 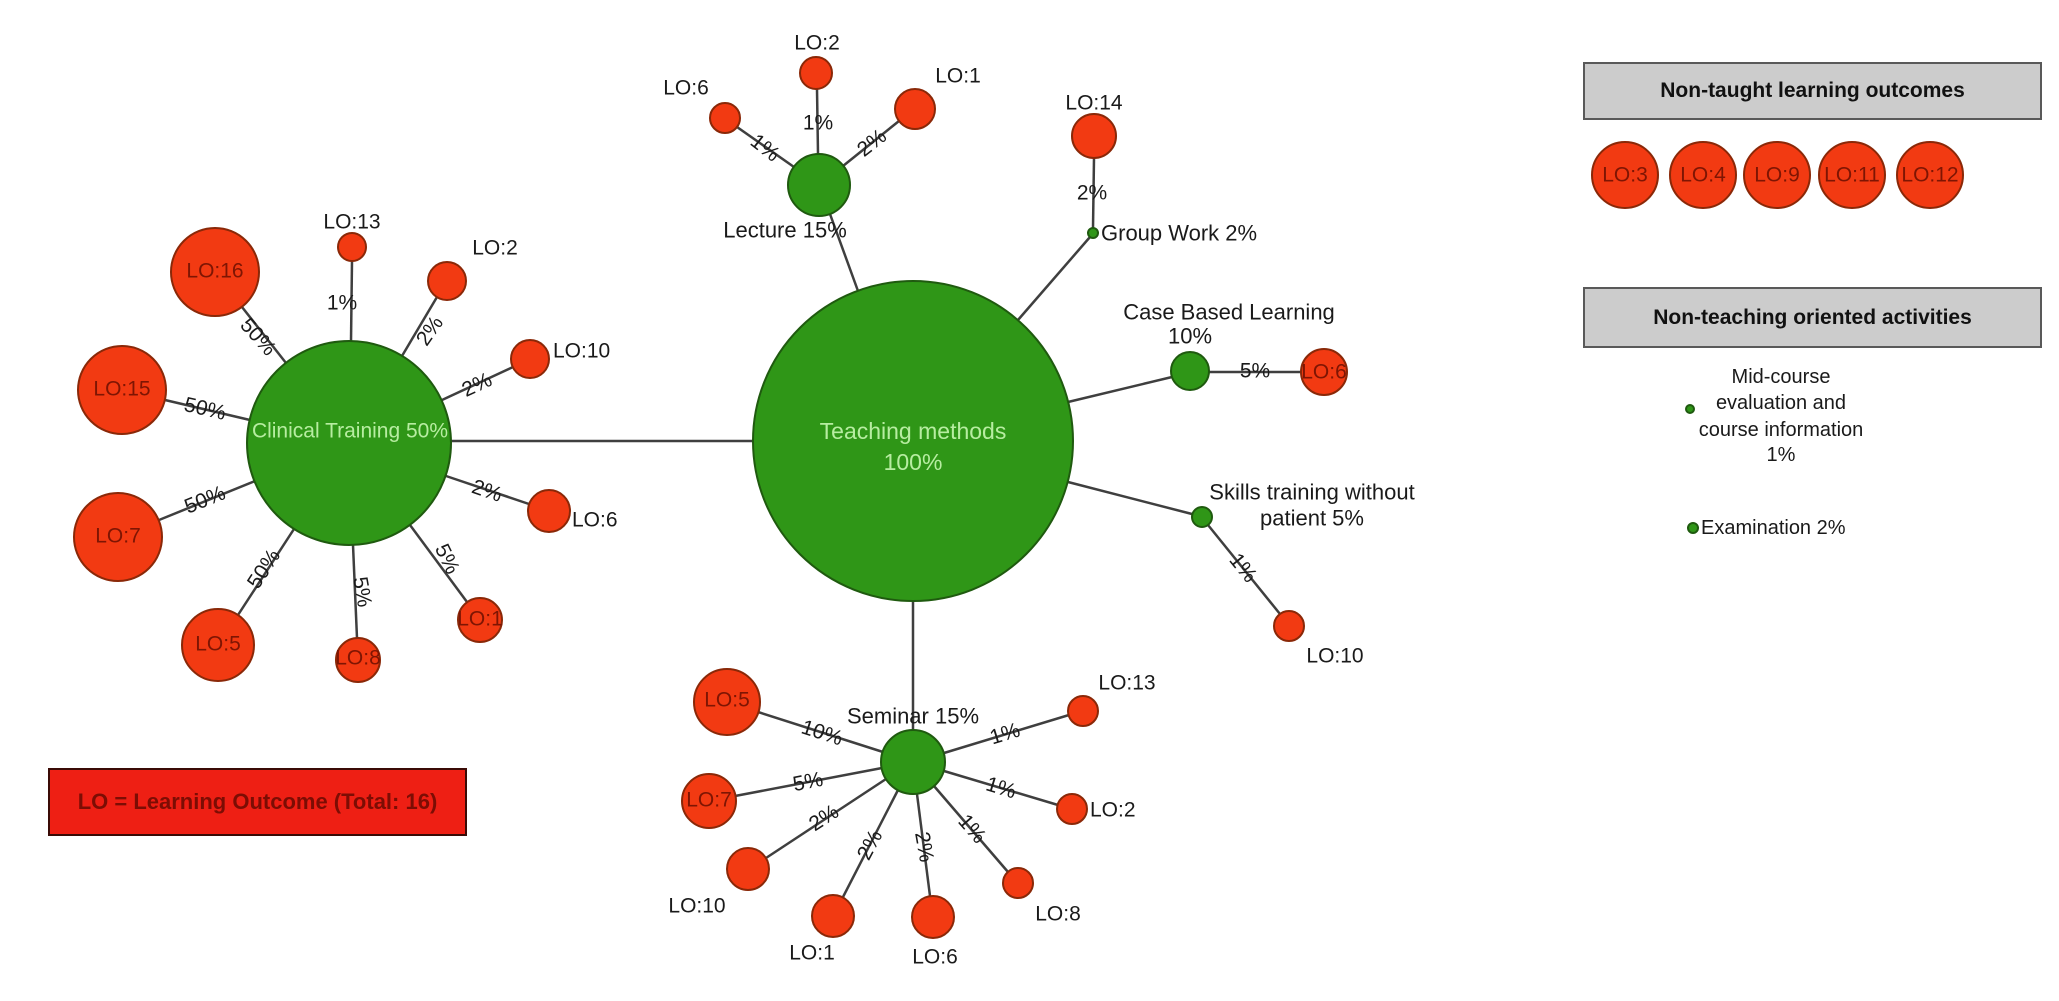 I want to click on case-label-line1: Case Based Learning, so click(x=1229, y=312).